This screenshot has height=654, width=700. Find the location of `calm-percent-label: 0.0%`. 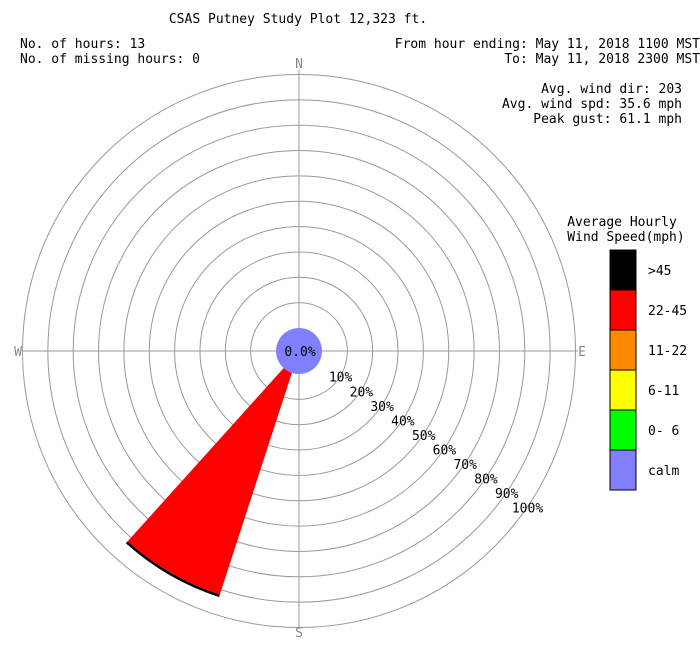

calm-percent-label: 0.0% is located at coordinates (299, 352).